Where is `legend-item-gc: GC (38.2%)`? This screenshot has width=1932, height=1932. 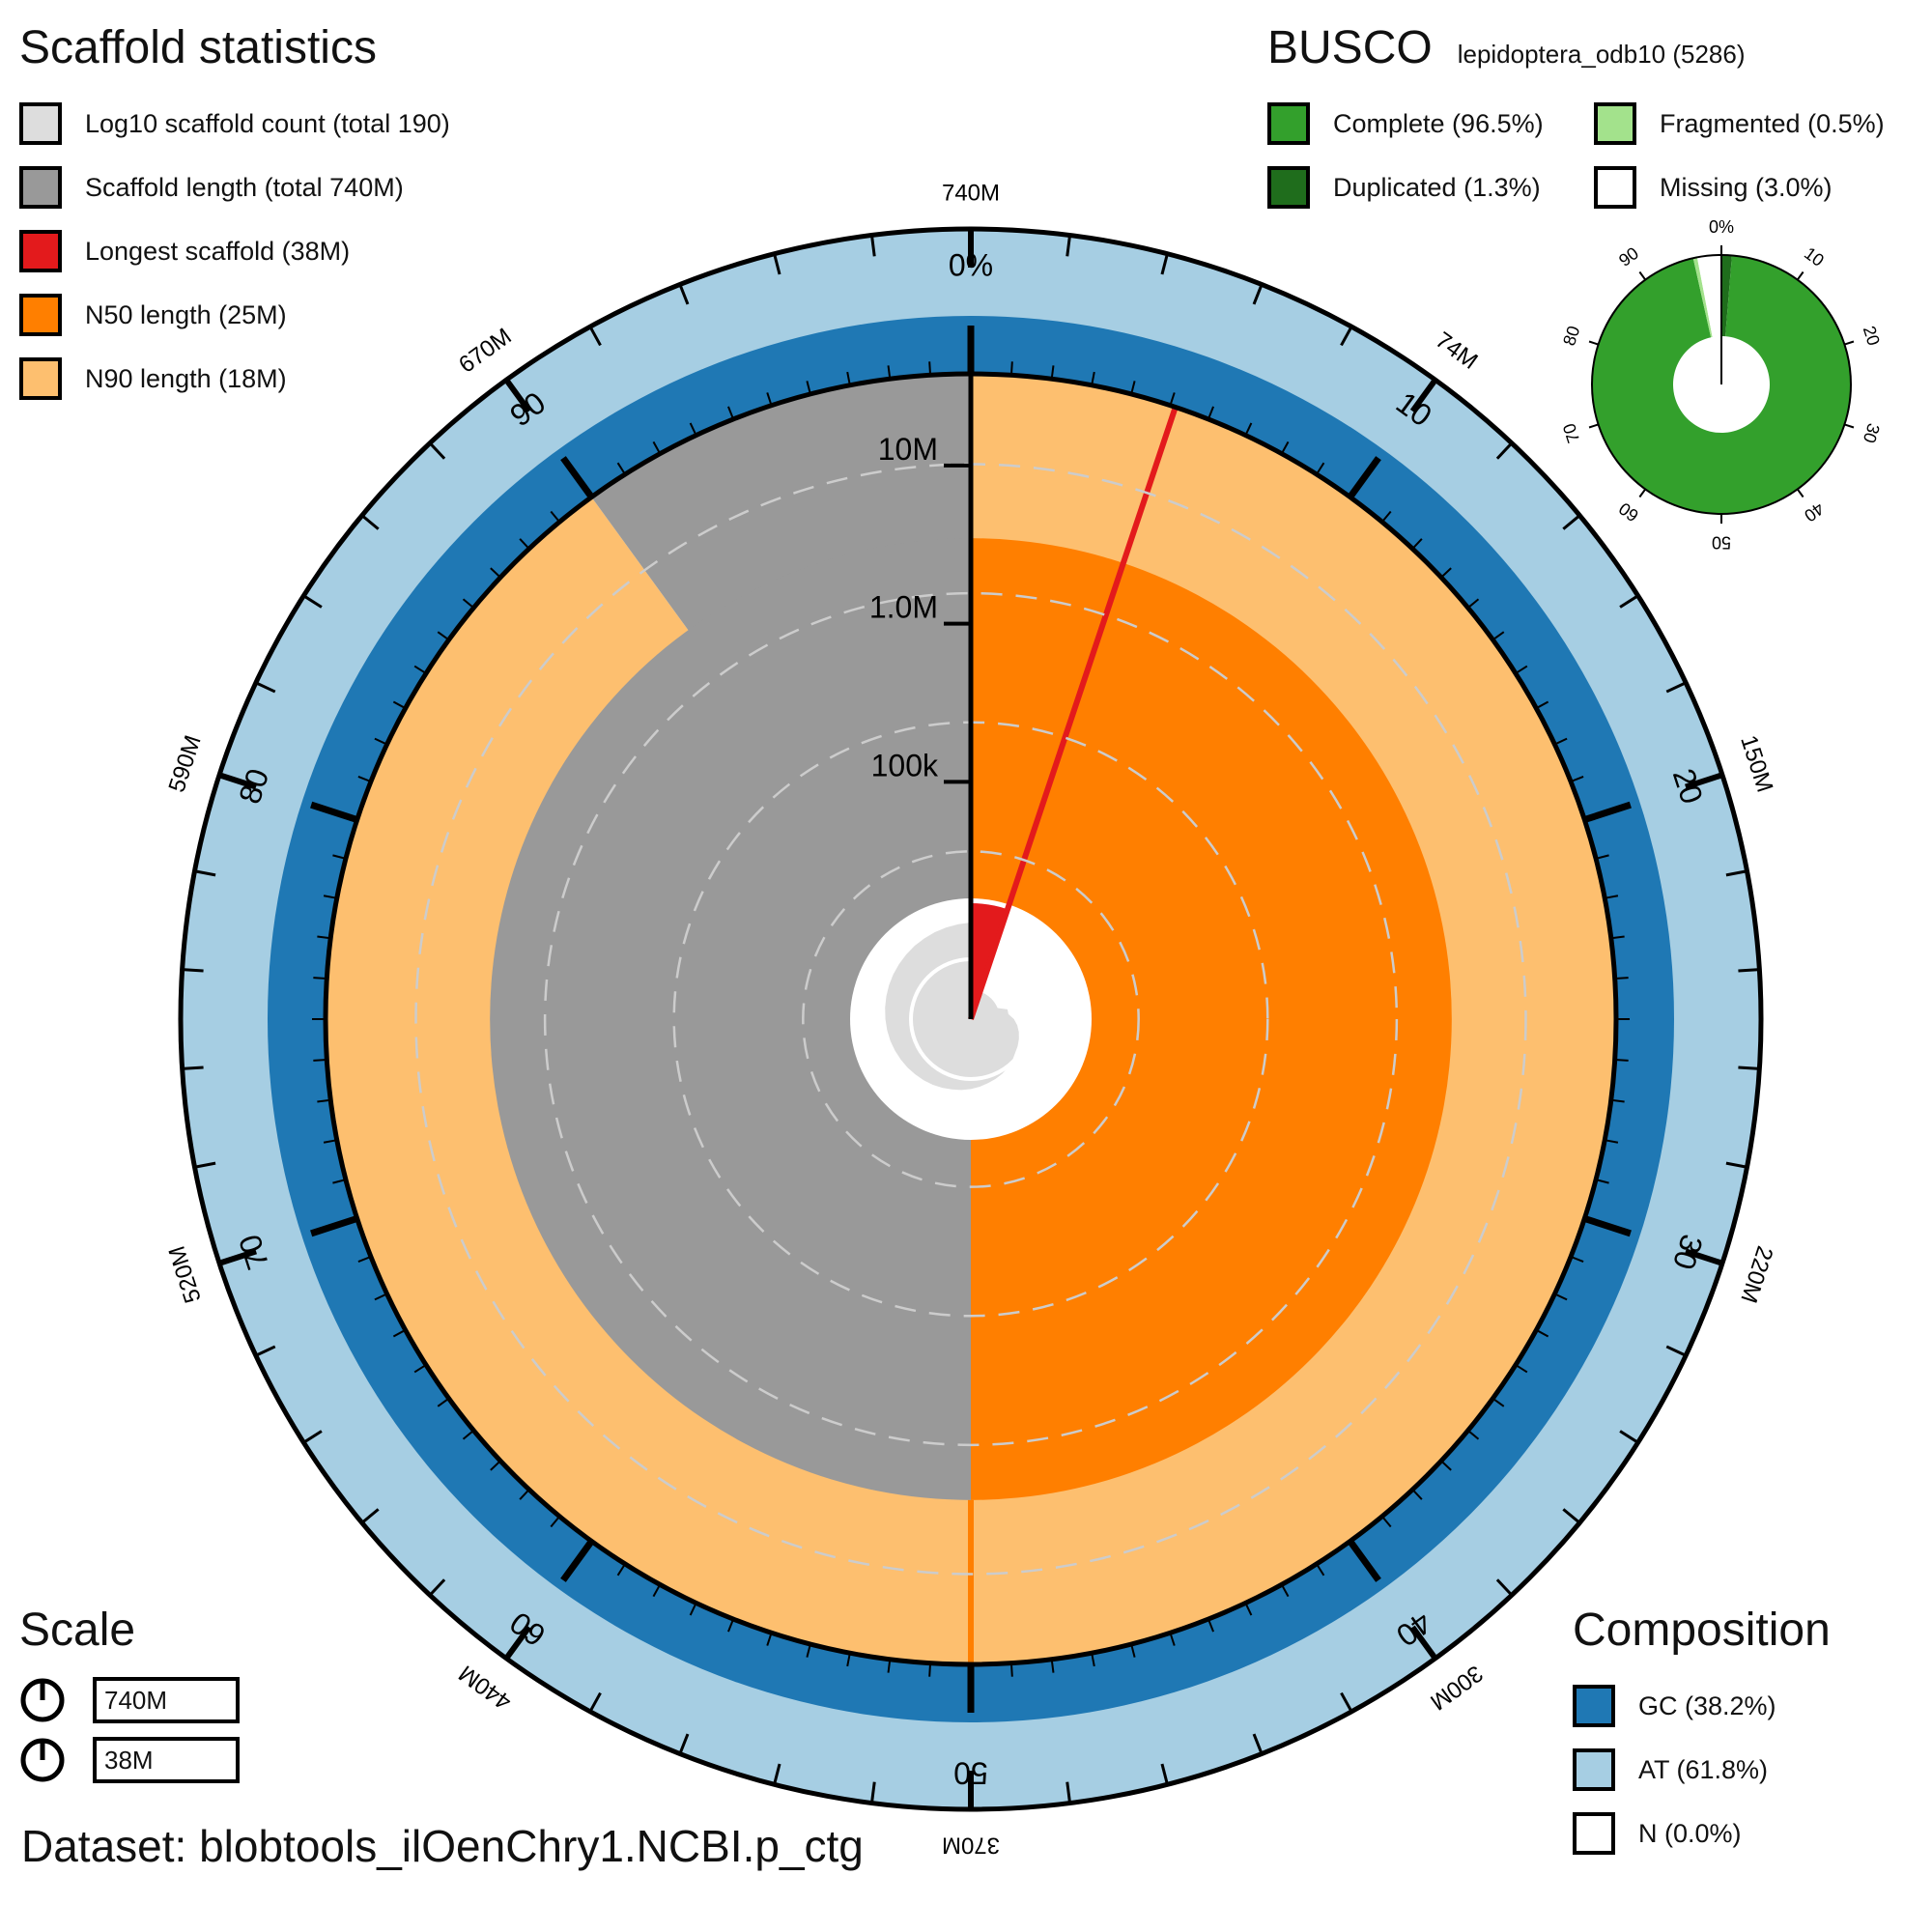
legend-item-gc: GC (38.2%) is located at coordinates (1702, 1706).